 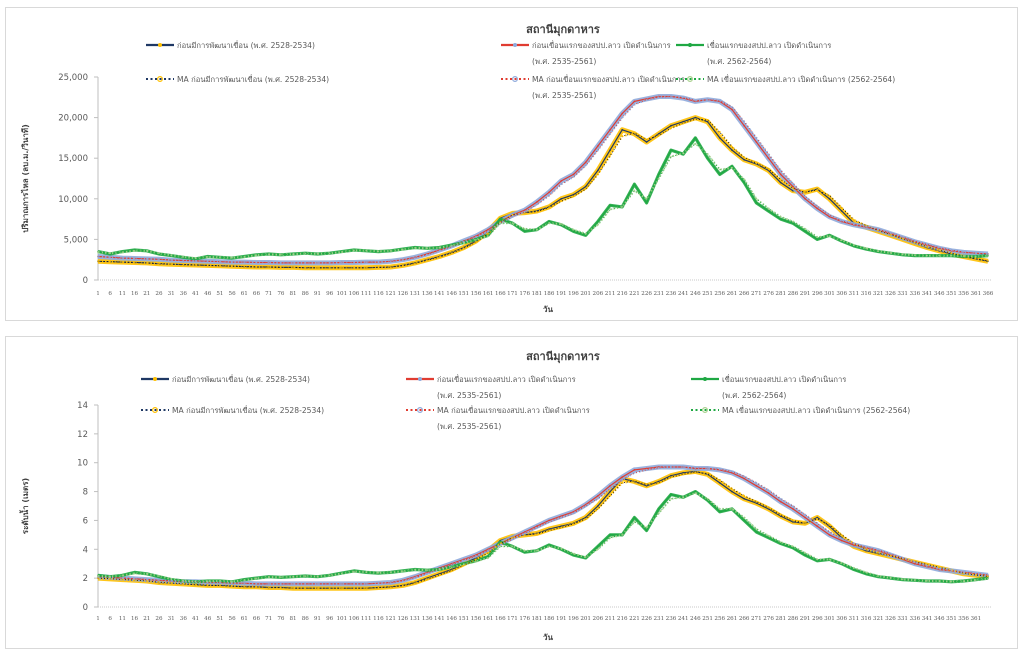 I want to click on x-tick-label: 126, so click(x=402, y=294).